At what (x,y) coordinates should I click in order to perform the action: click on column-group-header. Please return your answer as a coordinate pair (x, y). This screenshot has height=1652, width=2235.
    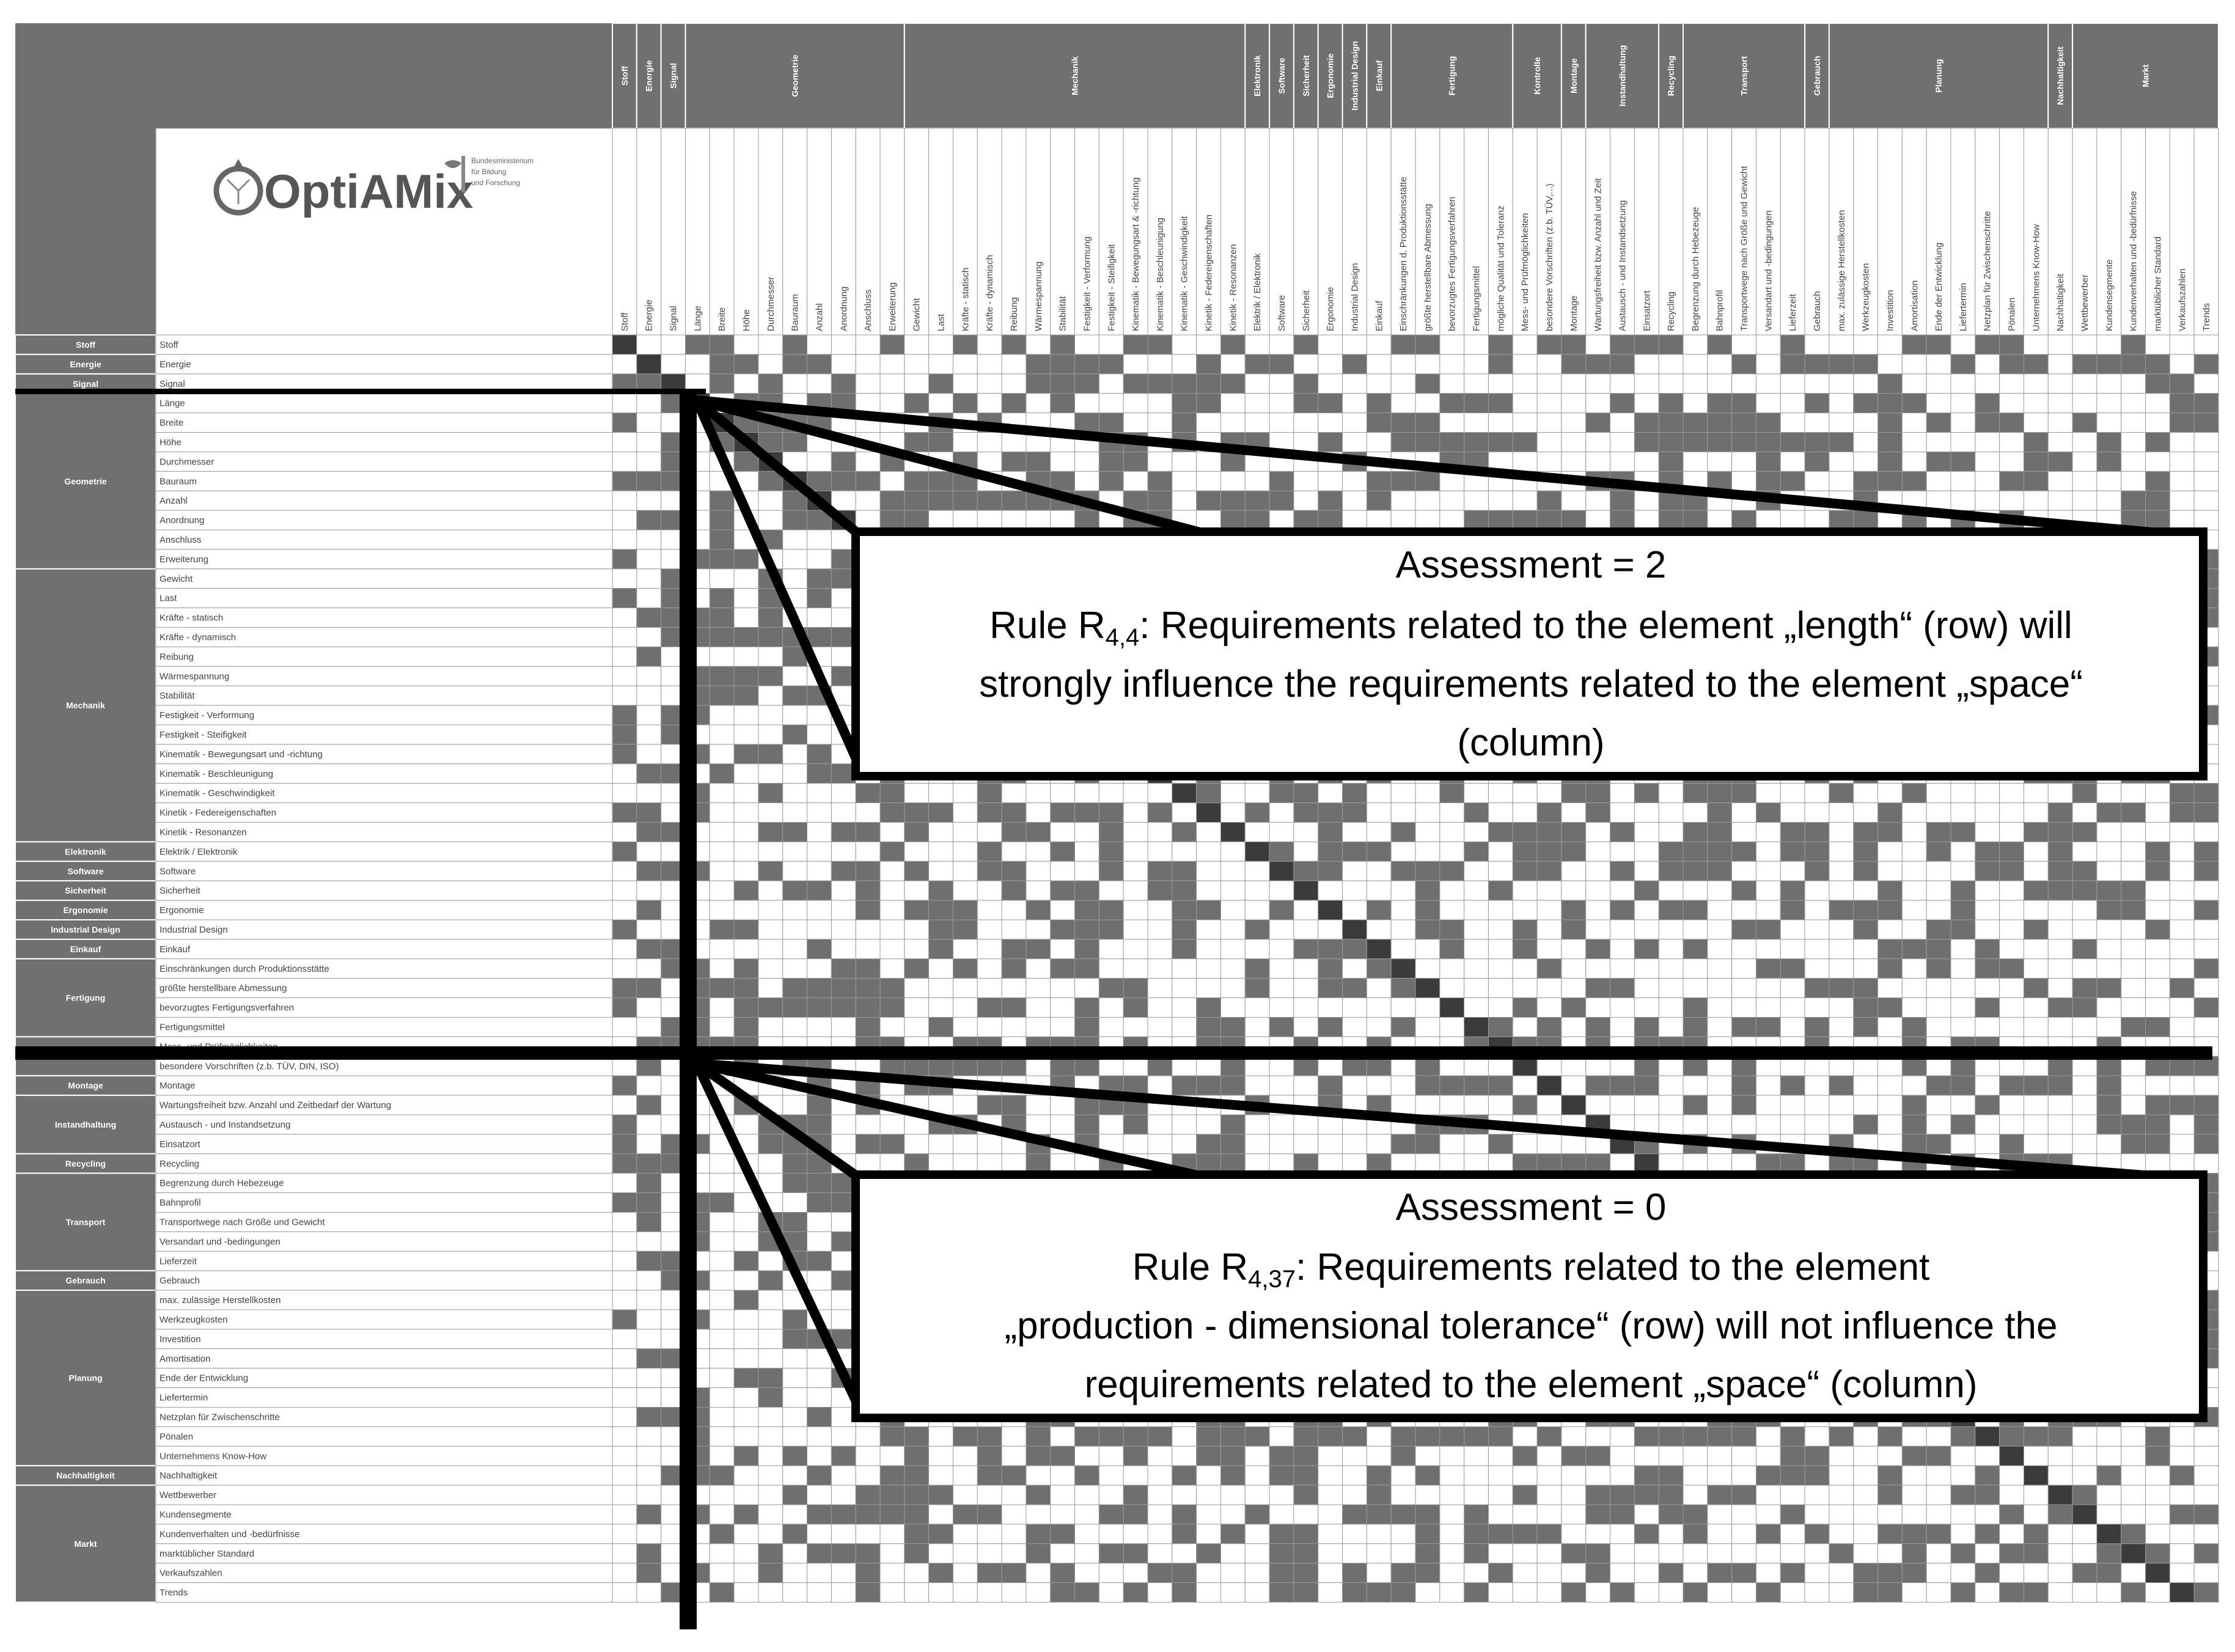
    Looking at the image, I should click on (1537, 76).